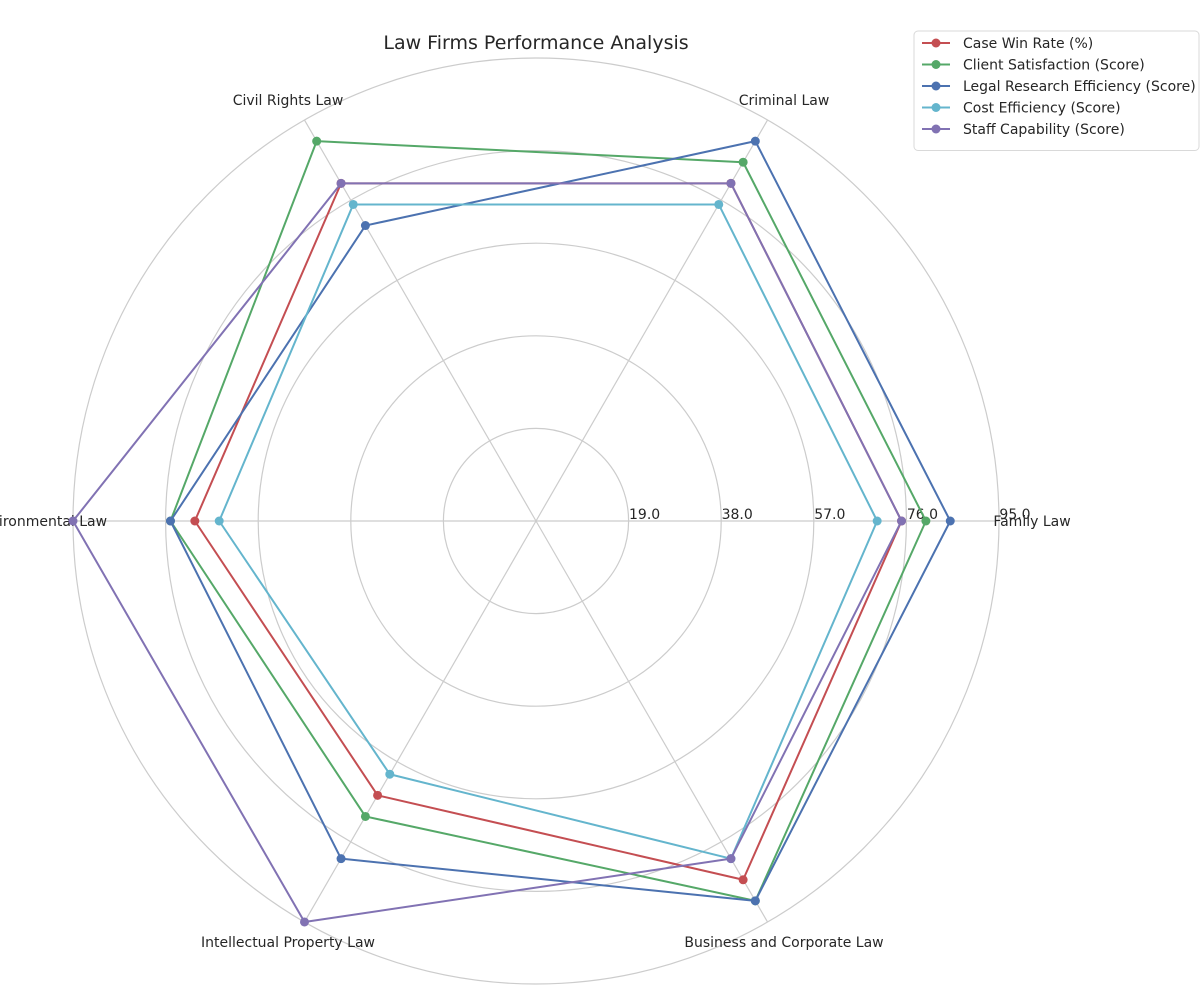 This screenshot has height=1000, width=1200. What do you see at coordinates (1044, 130) in the screenshot?
I see `legend-label: Staff Capability (Score)` at bounding box center [1044, 130].